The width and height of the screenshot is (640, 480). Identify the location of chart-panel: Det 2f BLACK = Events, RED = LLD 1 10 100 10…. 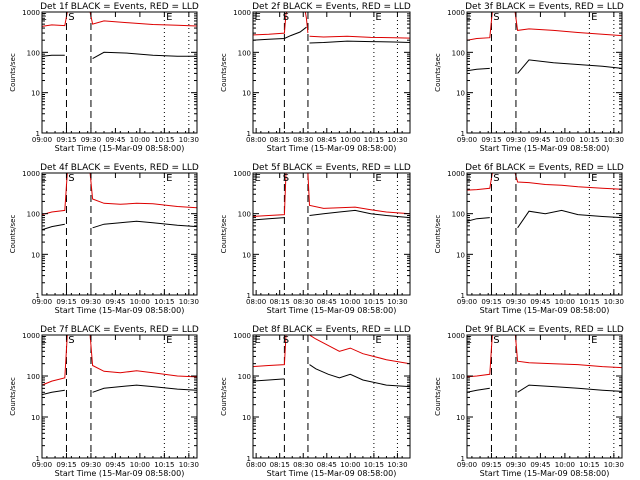
(315, 77).